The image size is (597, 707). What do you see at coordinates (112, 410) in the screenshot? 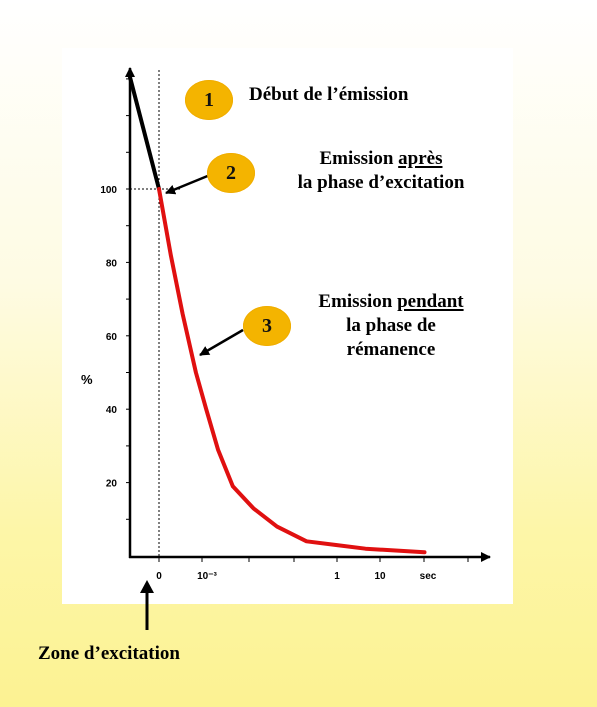
I see `y-tick-label: 40` at bounding box center [112, 410].